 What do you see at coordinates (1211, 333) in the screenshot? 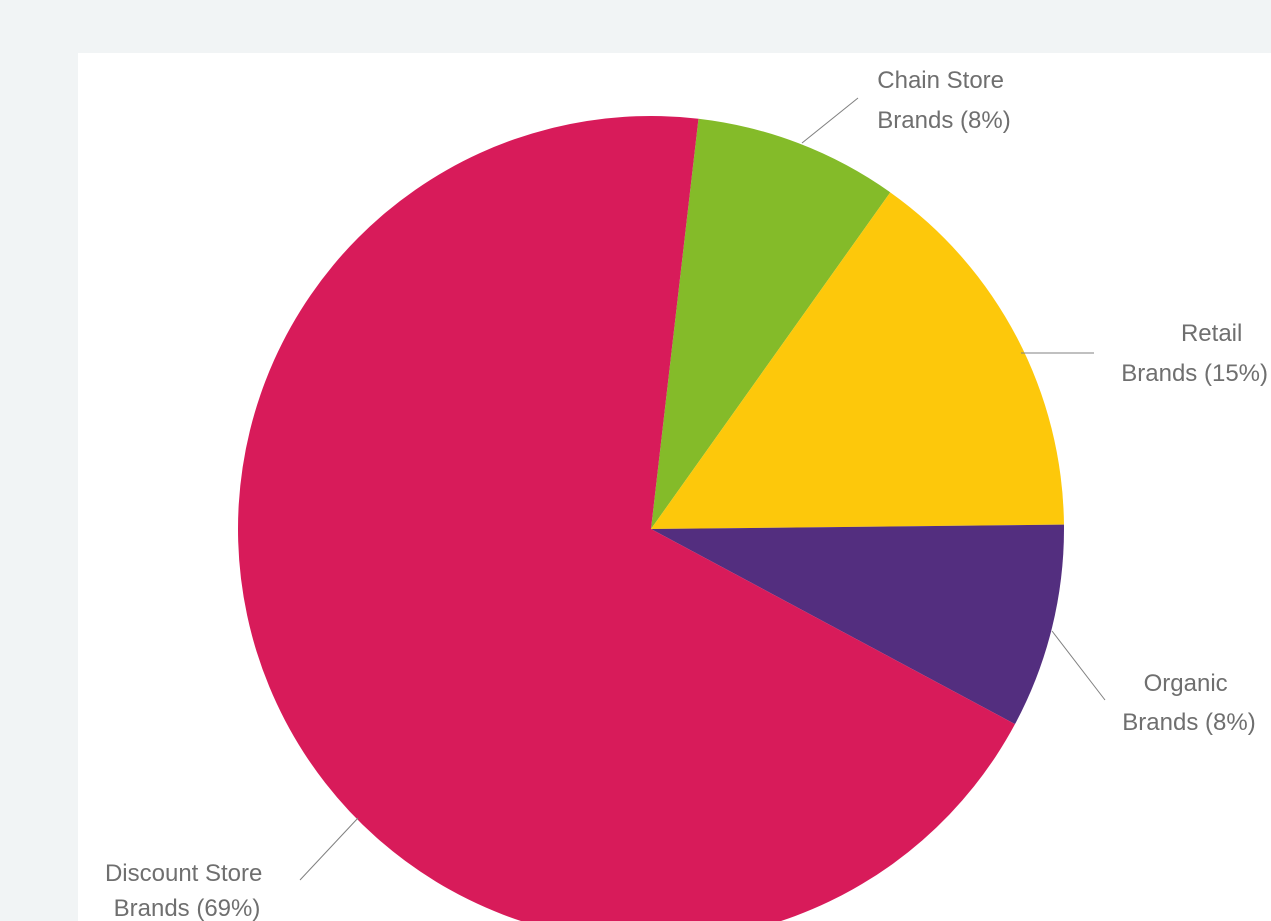
I see `slice-label-retail-line1: Retail` at bounding box center [1211, 333].